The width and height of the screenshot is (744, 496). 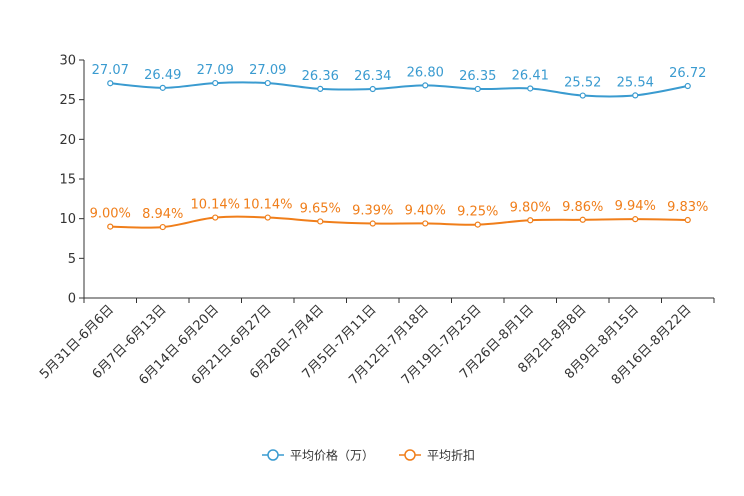 What do you see at coordinates (582, 207) in the screenshot?
I see `data-label: 9.86%` at bounding box center [582, 207].